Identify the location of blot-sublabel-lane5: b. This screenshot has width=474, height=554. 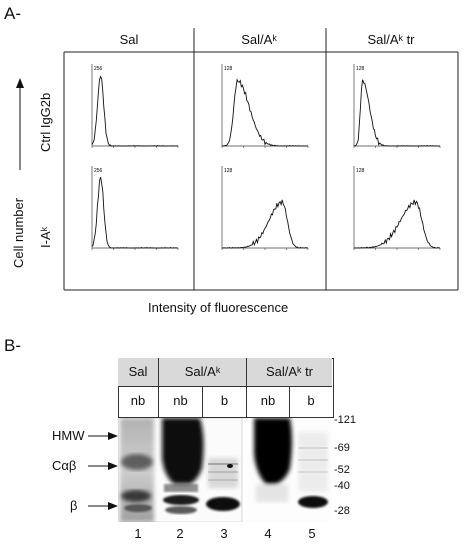
(311, 400).